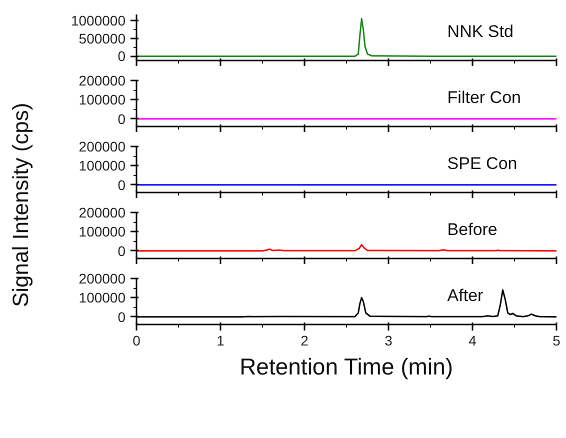  Describe the element at coordinates (484, 98) in the screenshot. I see `series-label: Filter Con` at that location.